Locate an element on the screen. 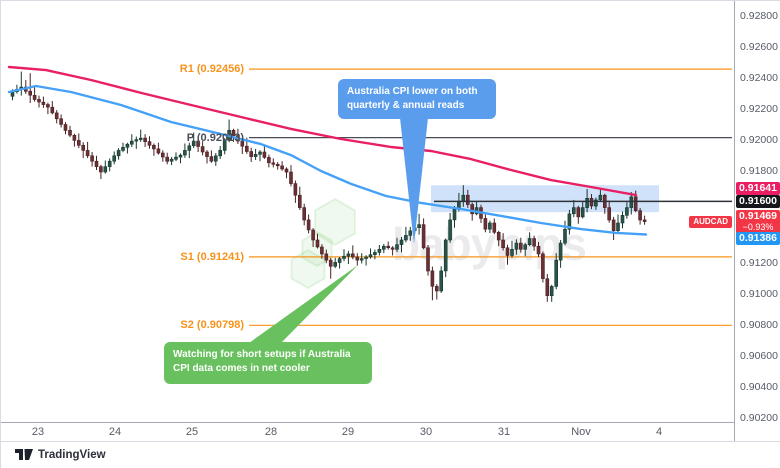  time-axis-tick: Nov is located at coordinates (581, 432).